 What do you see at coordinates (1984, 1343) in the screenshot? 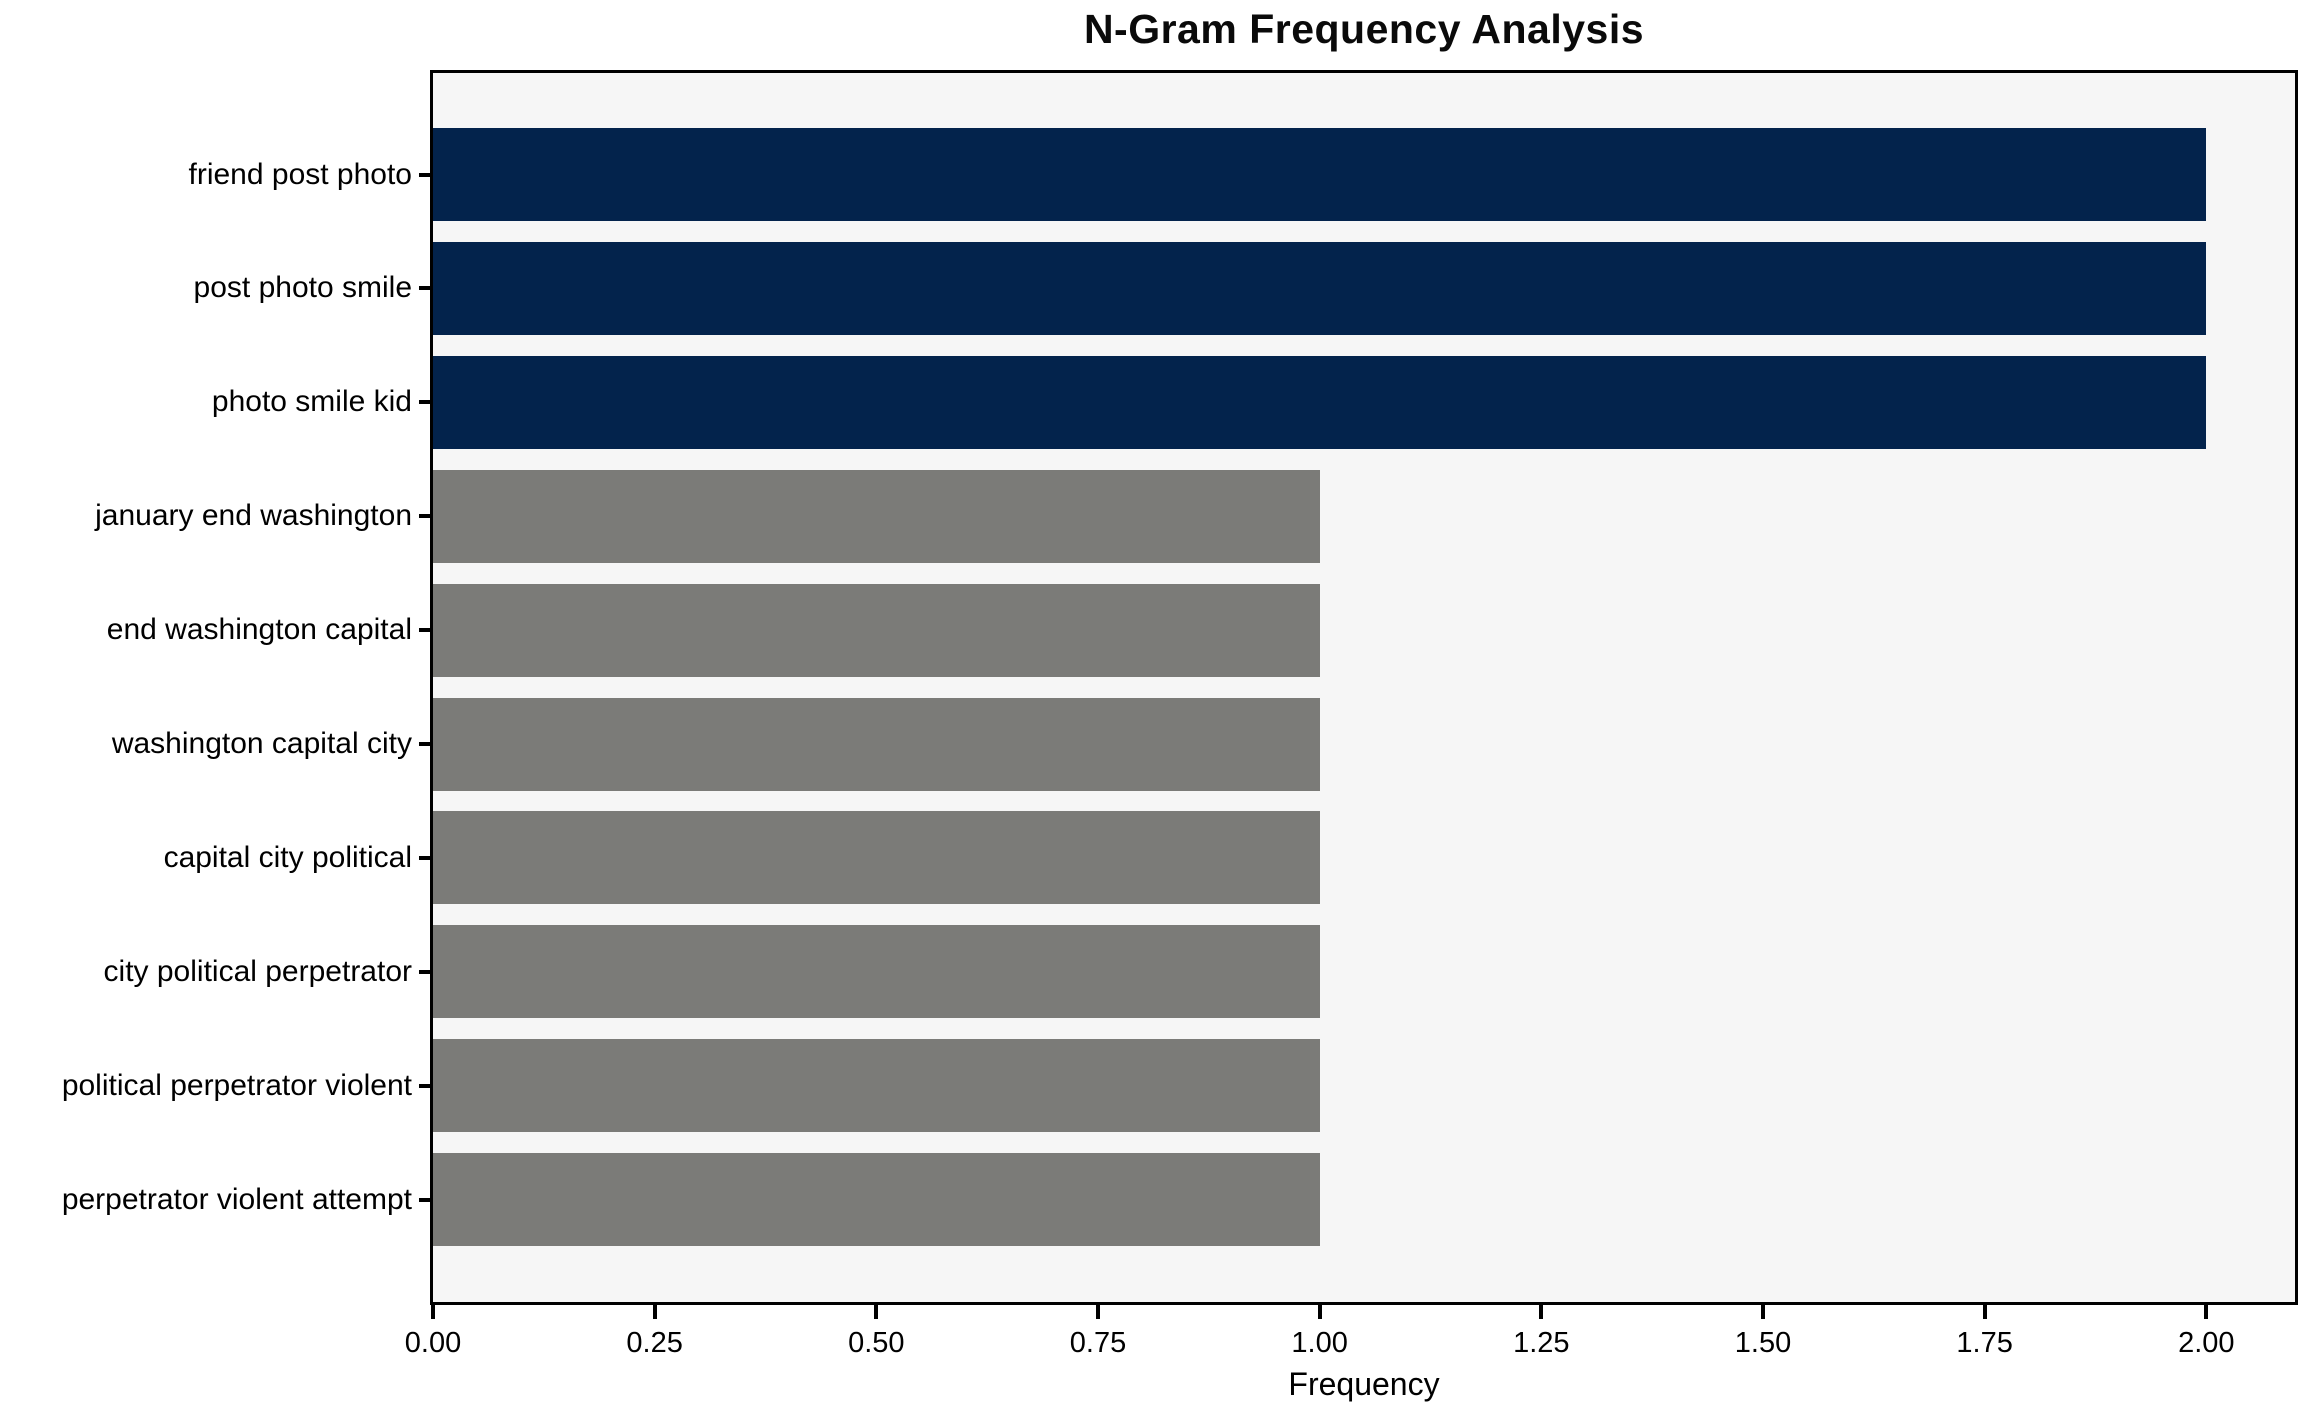
I see `x-tick-label: 1.75` at bounding box center [1984, 1343].